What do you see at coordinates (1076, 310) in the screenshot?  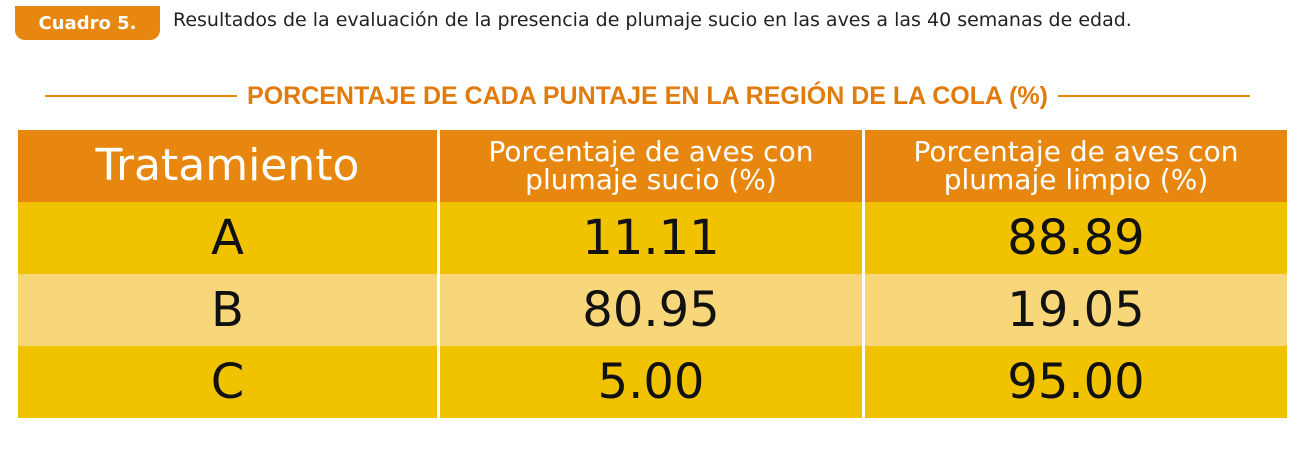 I see `table-cell: 19.05` at bounding box center [1076, 310].